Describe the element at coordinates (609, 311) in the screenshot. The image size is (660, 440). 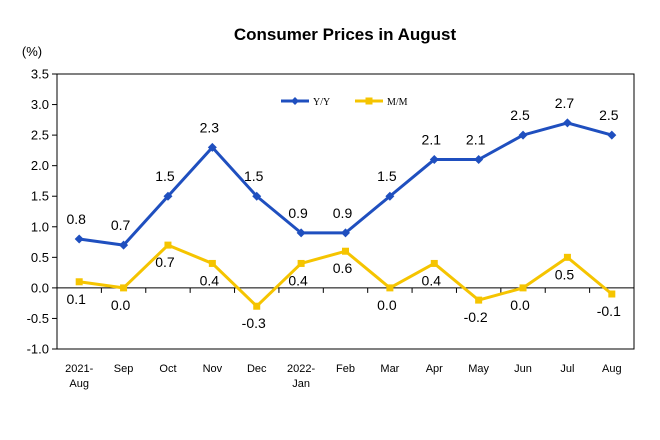
I see `data-label-m-m: -0.1` at that location.